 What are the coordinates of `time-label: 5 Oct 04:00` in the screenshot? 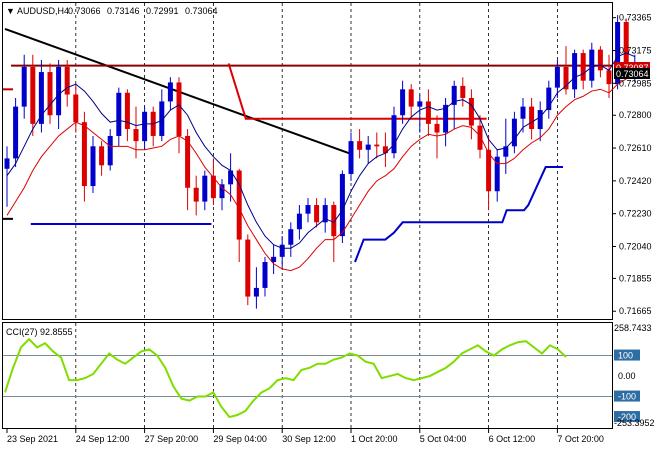 It's located at (443, 439).